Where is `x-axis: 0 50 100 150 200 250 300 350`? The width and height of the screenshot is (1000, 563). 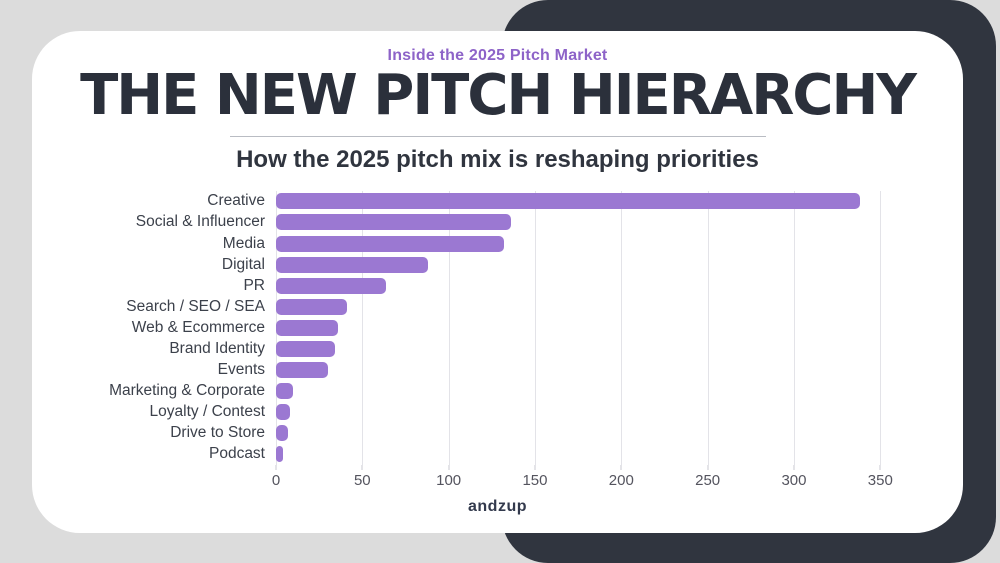
x-axis: 0 50 100 150 200 250 300 350 is located at coordinates (586, 478).